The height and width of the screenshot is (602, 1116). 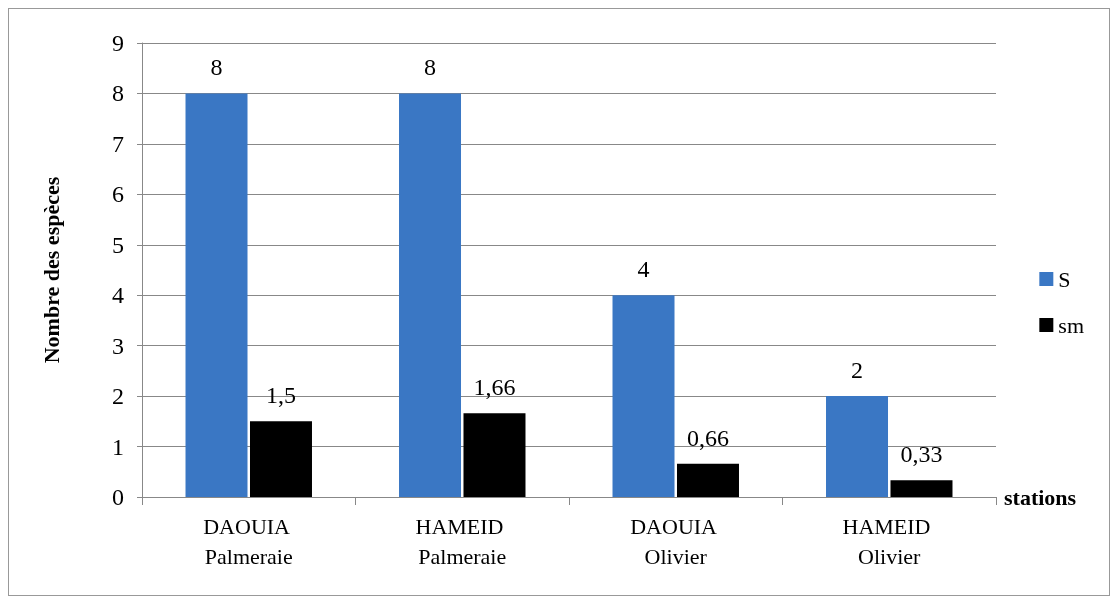 I want to click on data-label: 2, so click(x=857, y=370).